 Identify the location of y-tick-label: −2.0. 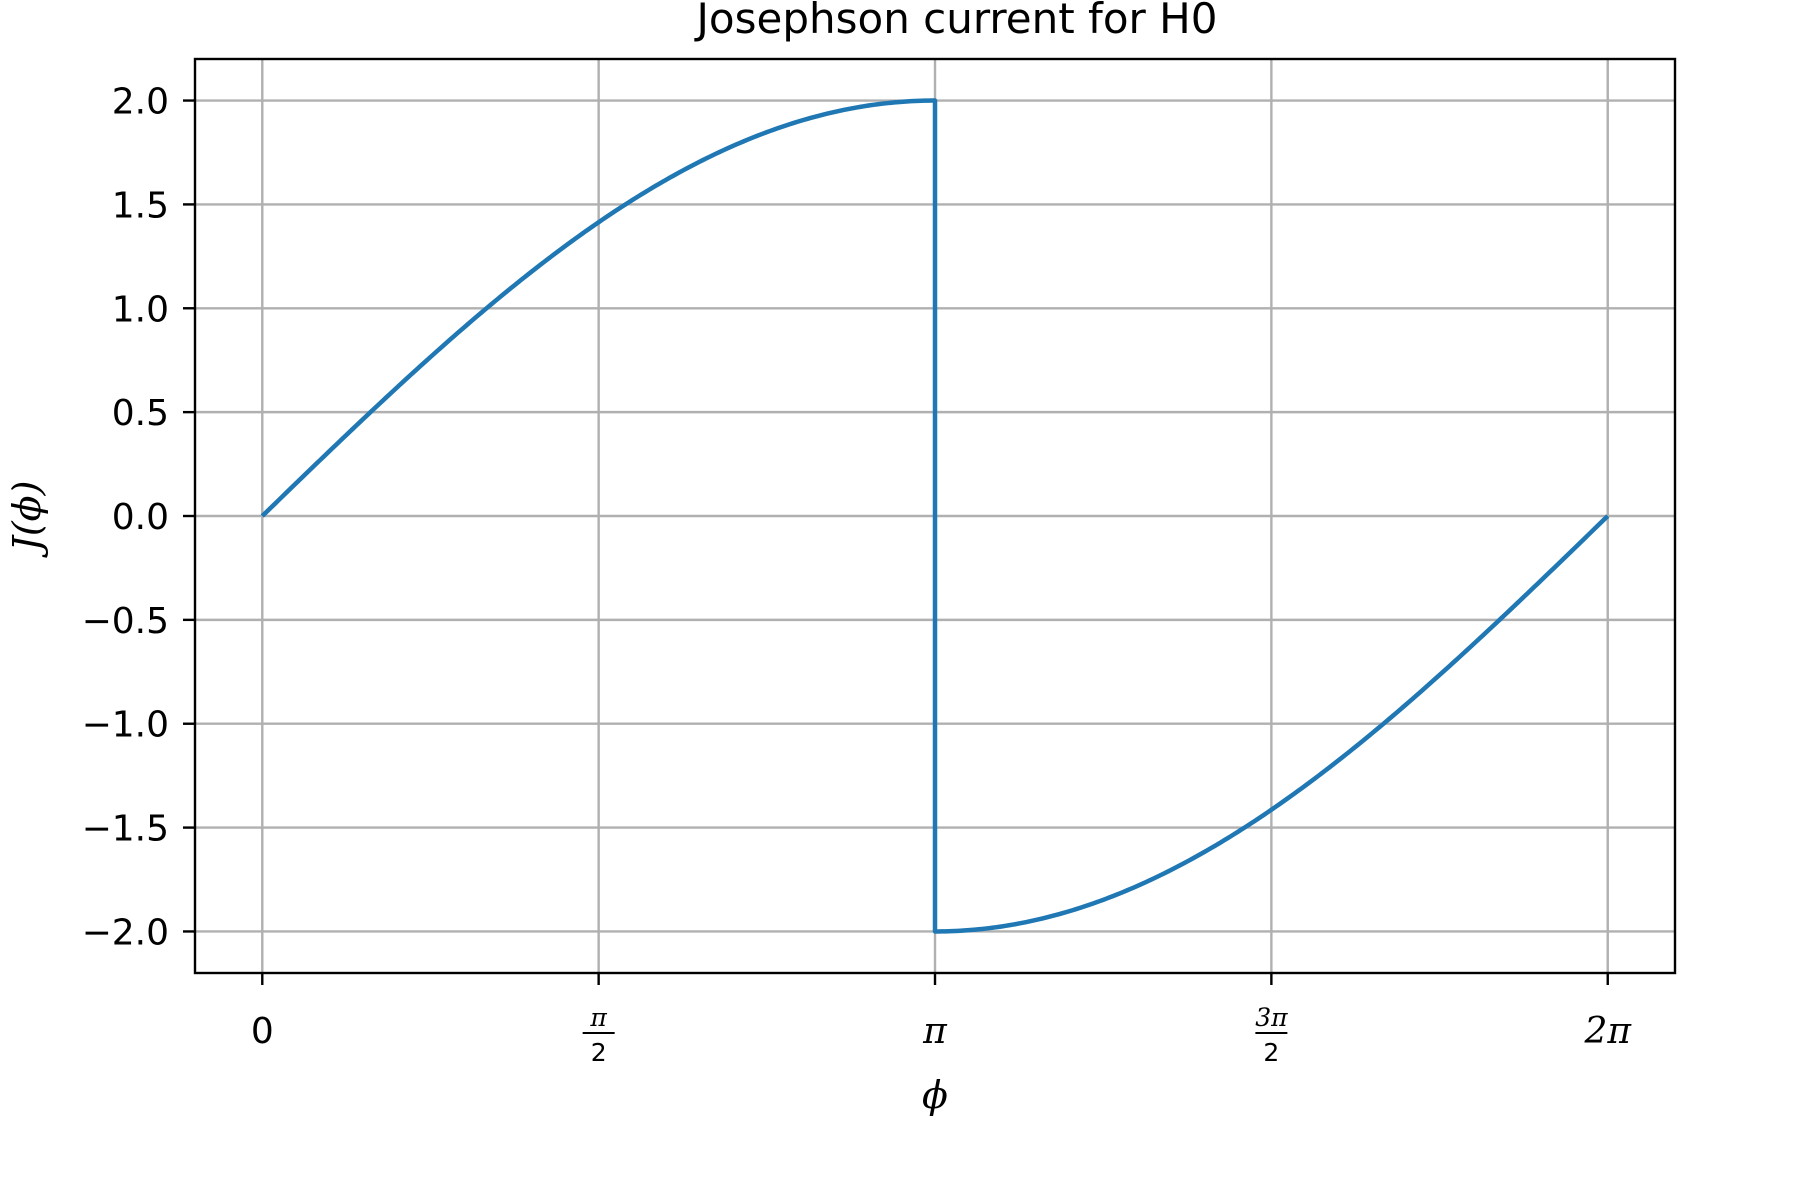
(125, 932).